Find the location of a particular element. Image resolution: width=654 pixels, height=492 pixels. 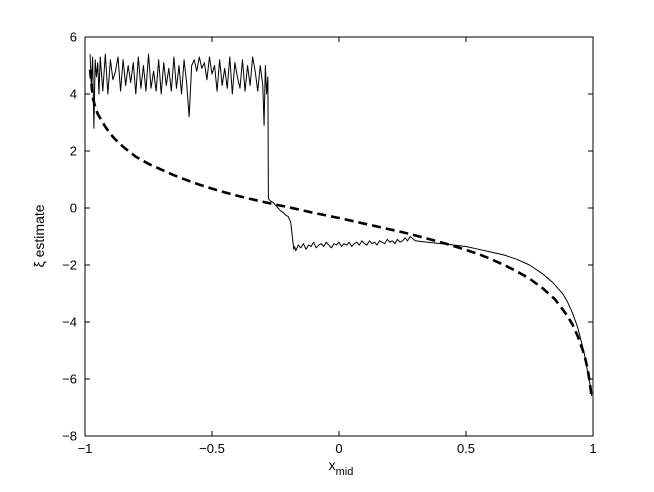

y-tick-label: 2 is located at coordinates (73, 151).